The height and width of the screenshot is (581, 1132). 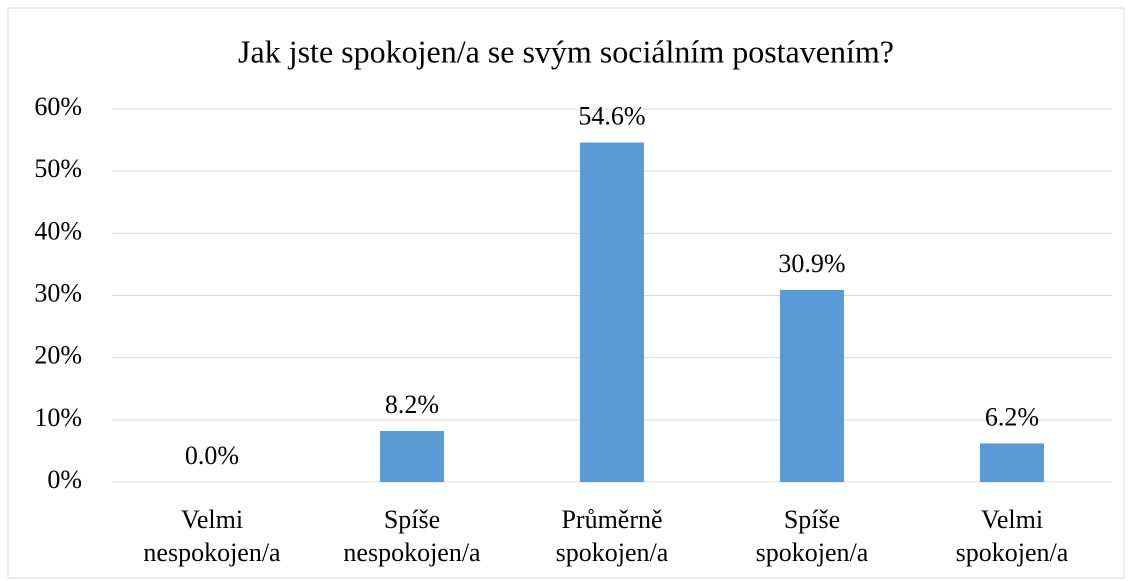 What do you see at coordinates (1012, 536) in the screenshot?
I see `x-tick-label: Velmi spokojen/a` at bounding box center [1012, 536].